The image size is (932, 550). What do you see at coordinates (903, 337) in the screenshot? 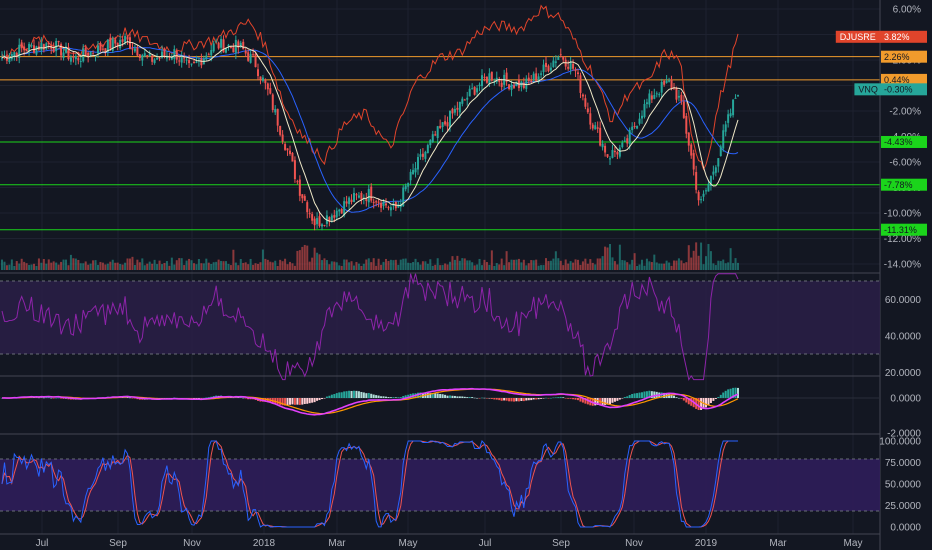
I see `rsi-axis-labels: 60.0000 40.0000 20.0000` at bounding box center [903, 337].